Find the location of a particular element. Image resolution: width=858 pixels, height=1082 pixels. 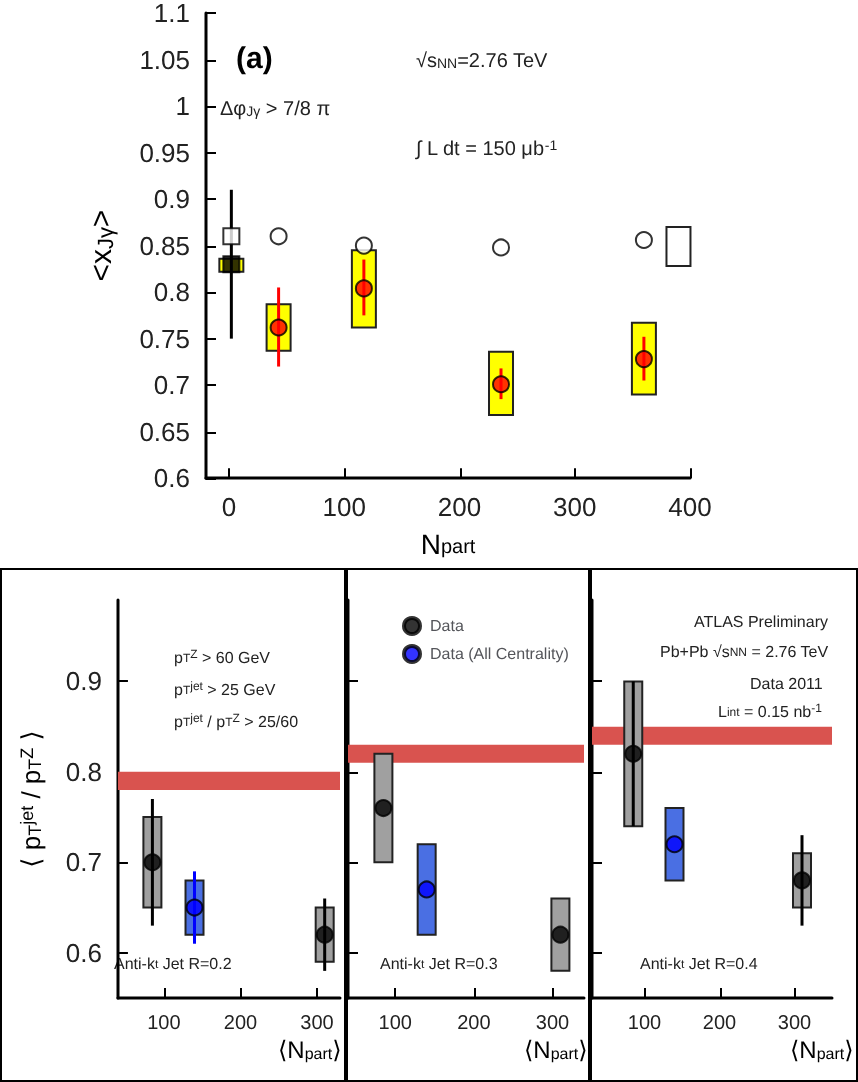

annotation: Data 2011 is located at coordinates (787, 684).